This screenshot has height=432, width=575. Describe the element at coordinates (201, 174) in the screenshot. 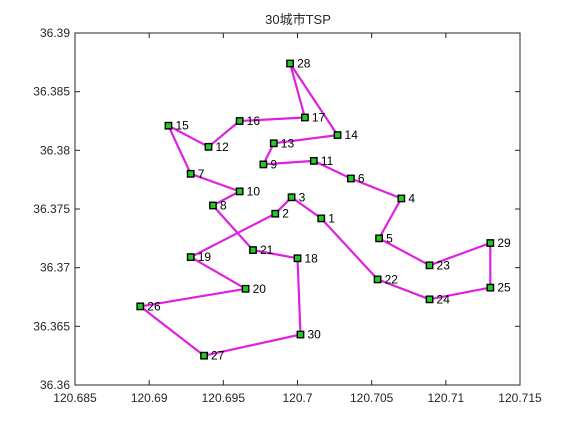

I see `city-label-7: 7` at that location.